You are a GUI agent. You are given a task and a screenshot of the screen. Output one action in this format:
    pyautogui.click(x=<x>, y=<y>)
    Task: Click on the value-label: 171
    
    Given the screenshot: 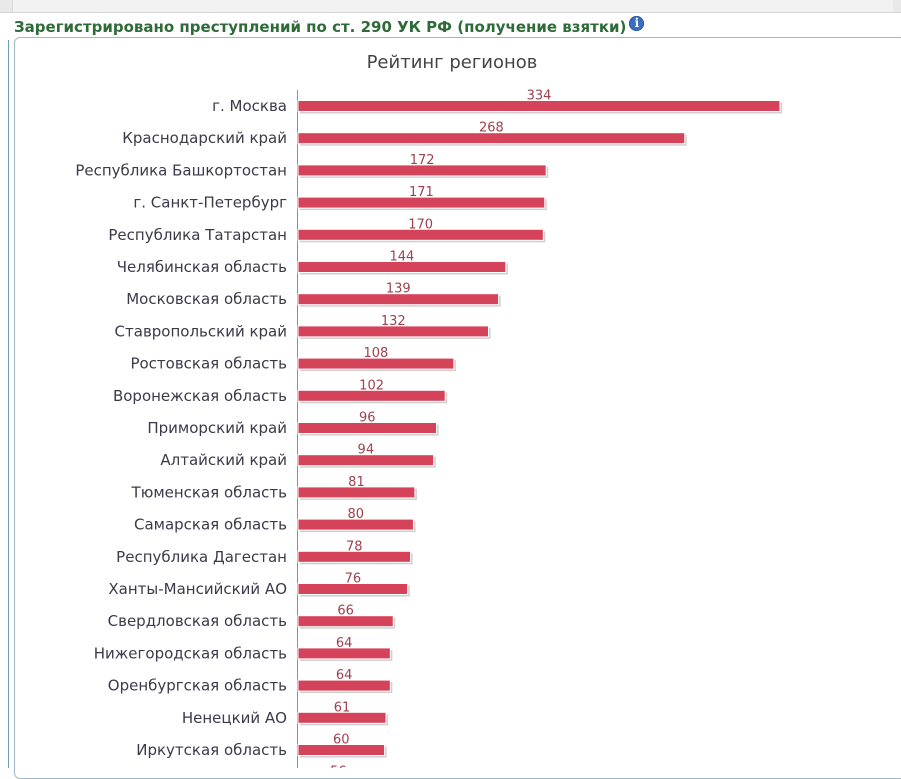 What is the action you would take?
    pyautogui.click(x=421, y=192)
    